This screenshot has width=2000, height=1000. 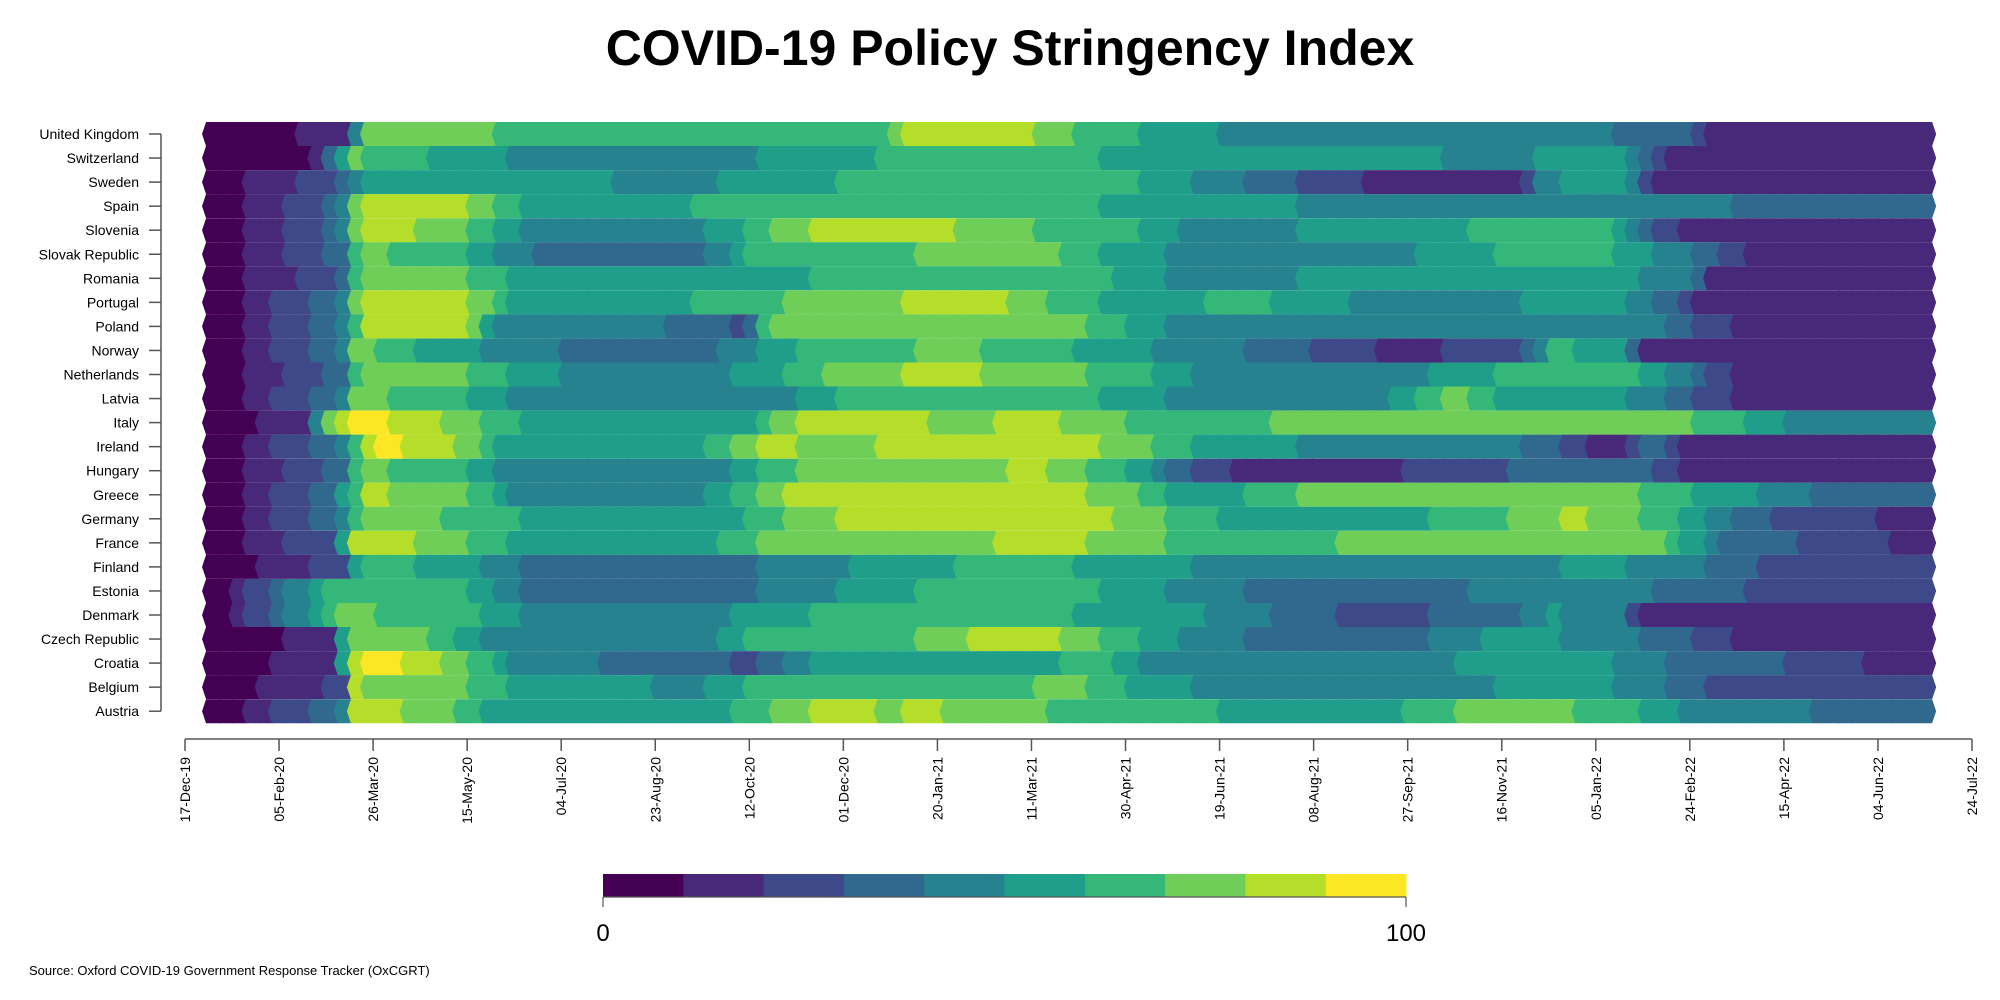 I want to click on y-tick-label: Finland, so click(x=116, y=567).